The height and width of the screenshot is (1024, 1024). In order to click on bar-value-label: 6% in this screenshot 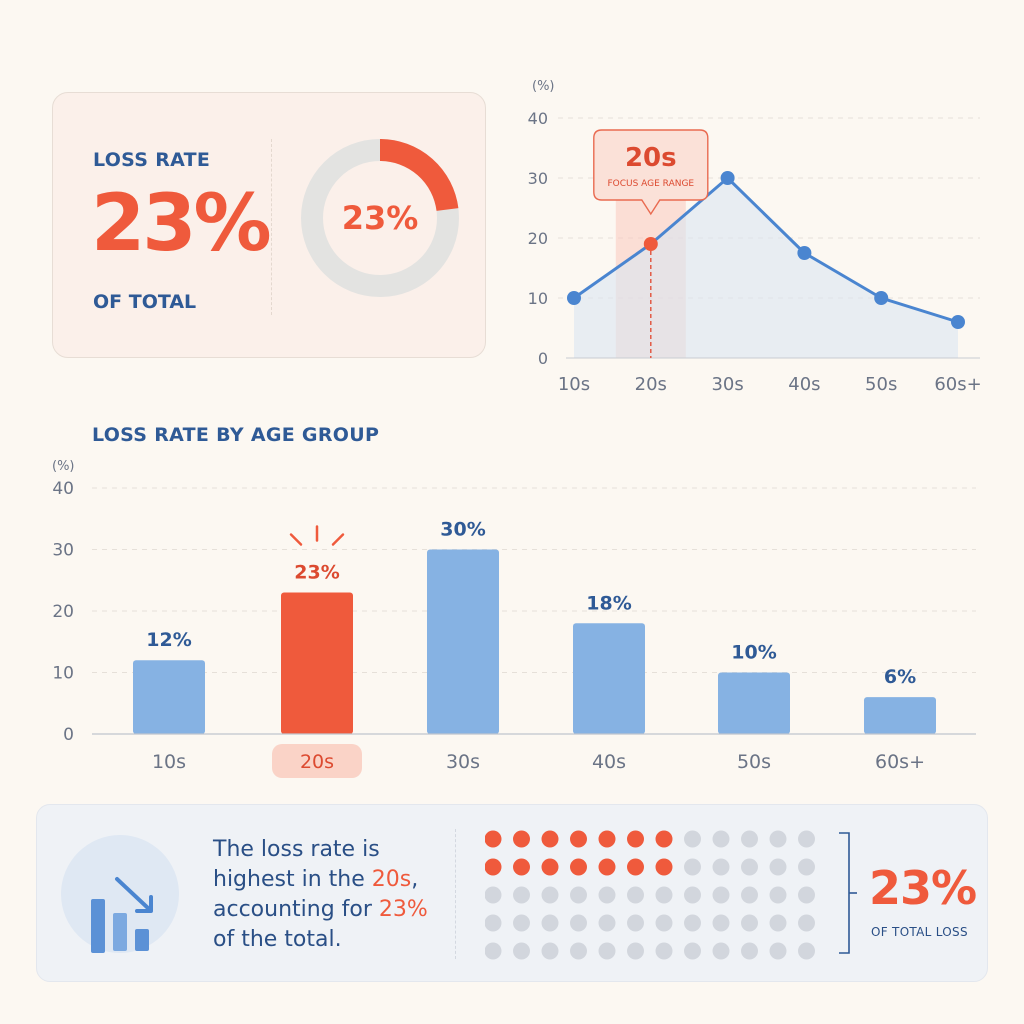, I will do `click(900, 677)`.